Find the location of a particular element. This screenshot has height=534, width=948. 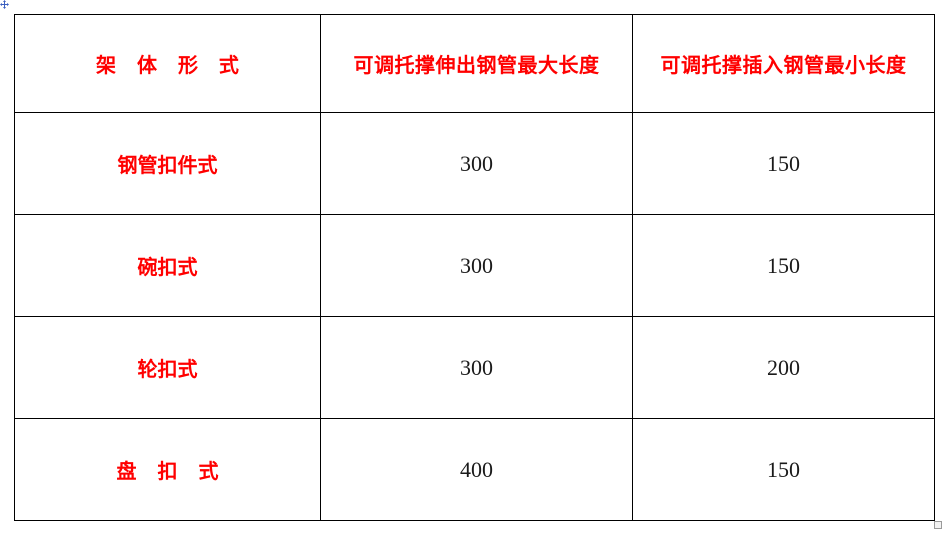

column-header-max-extend: 可调托撑伸出钢管最大长度 is located at coordinates (476, 63).